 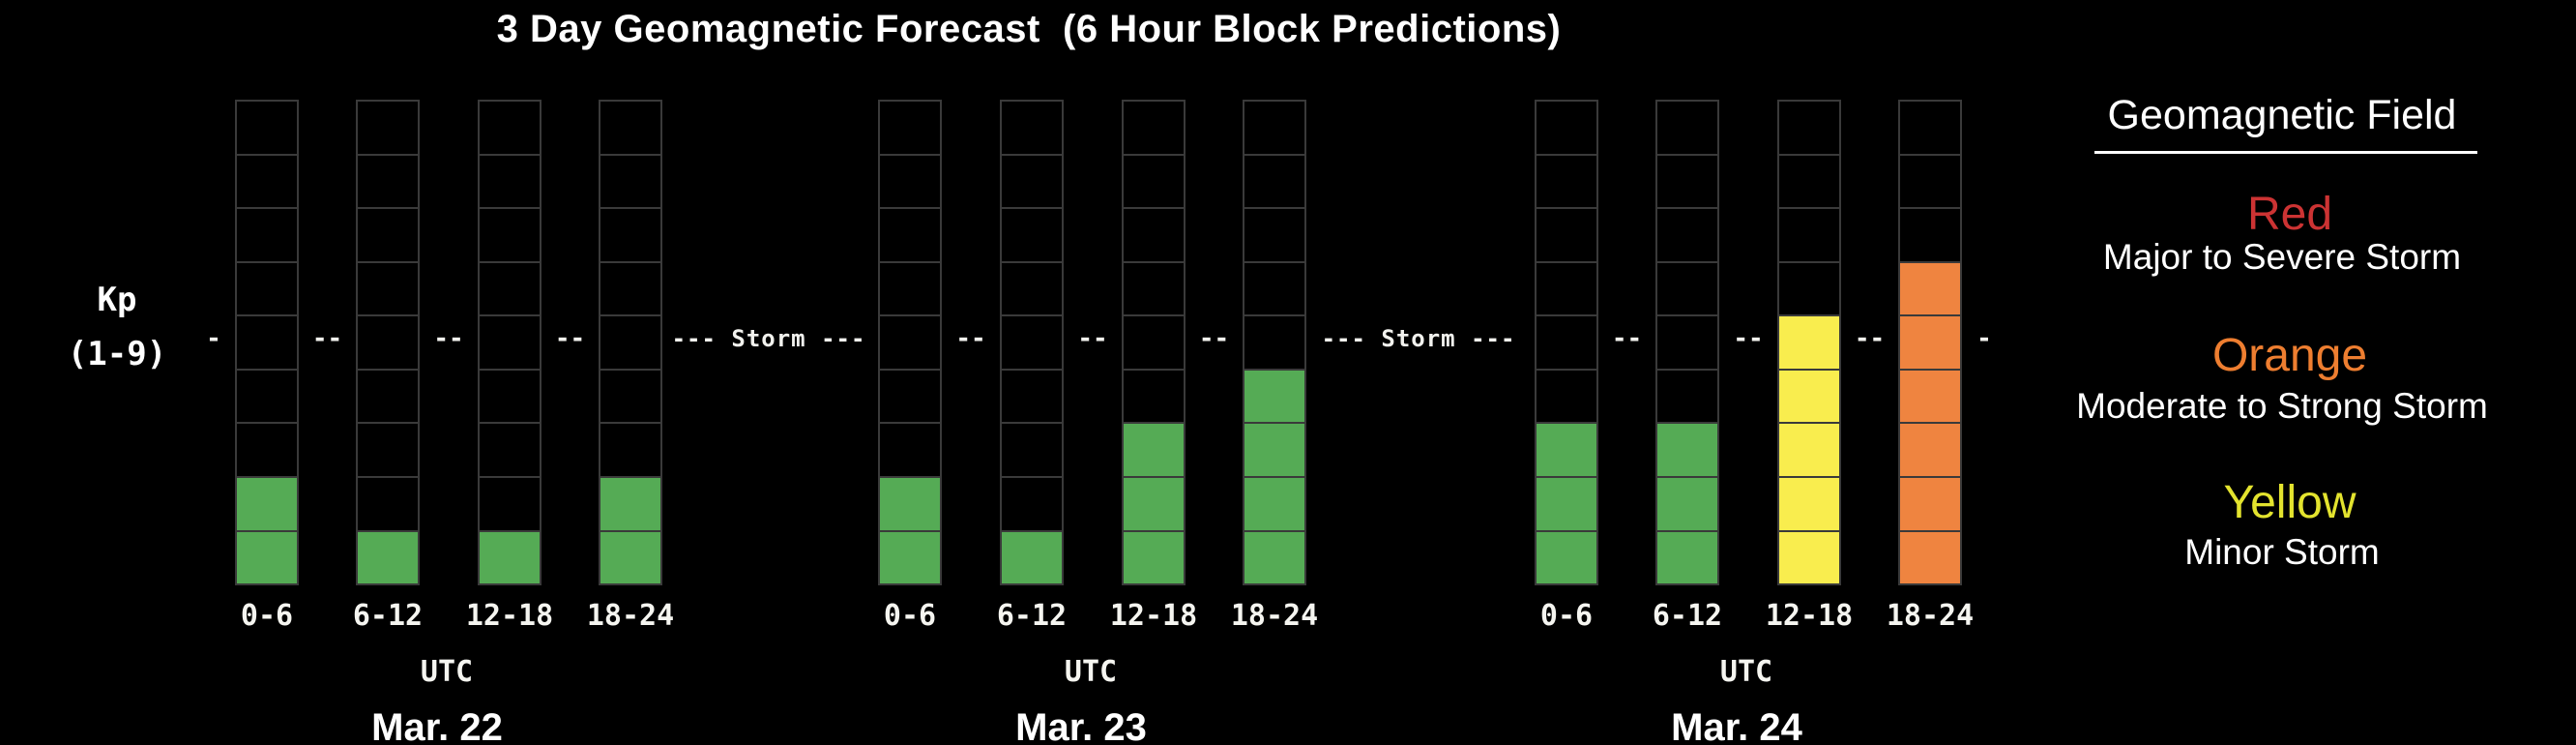 What do you see at coordinates (2282, 115) in the screenshot?
I see `legend-heading: Geomagnetic Field` at bounding box center [2282, 115].